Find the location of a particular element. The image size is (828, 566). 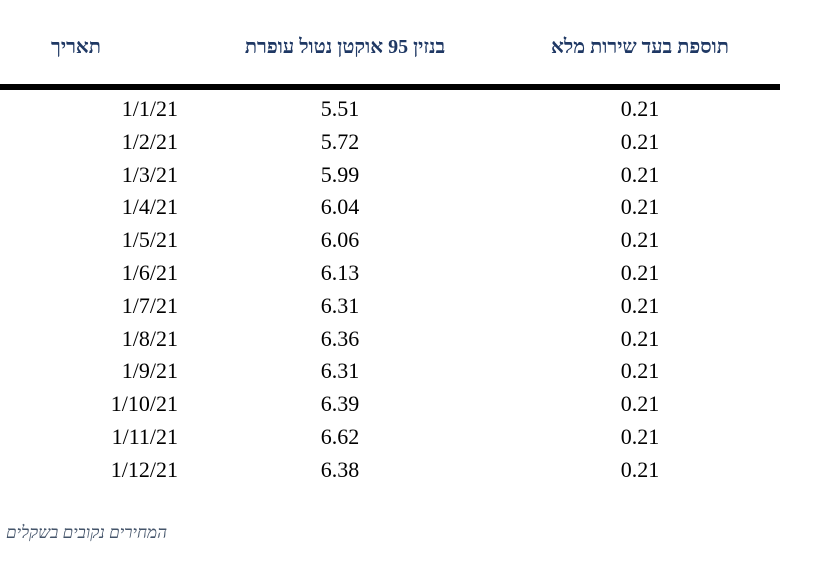

table-row: 1/1/21 5.51 0.21 is located at coordinates (390, 112).